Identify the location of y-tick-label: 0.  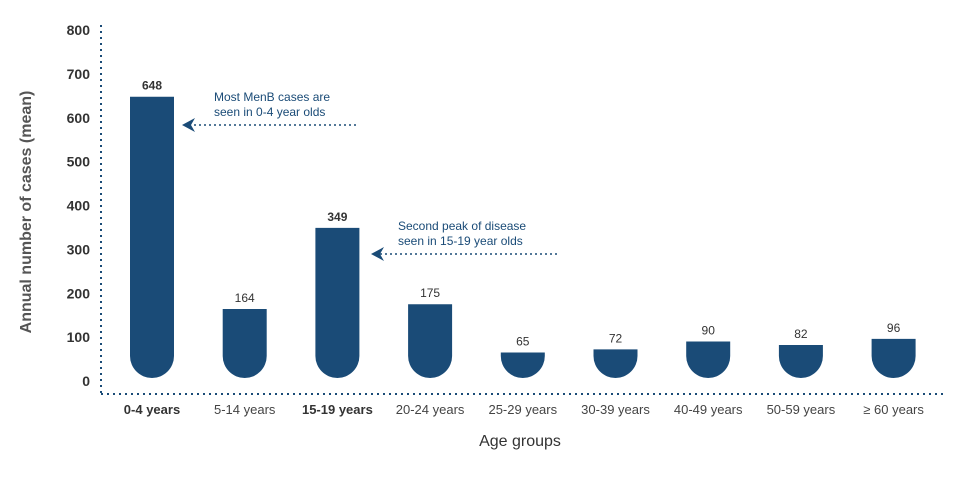
(86, 381).